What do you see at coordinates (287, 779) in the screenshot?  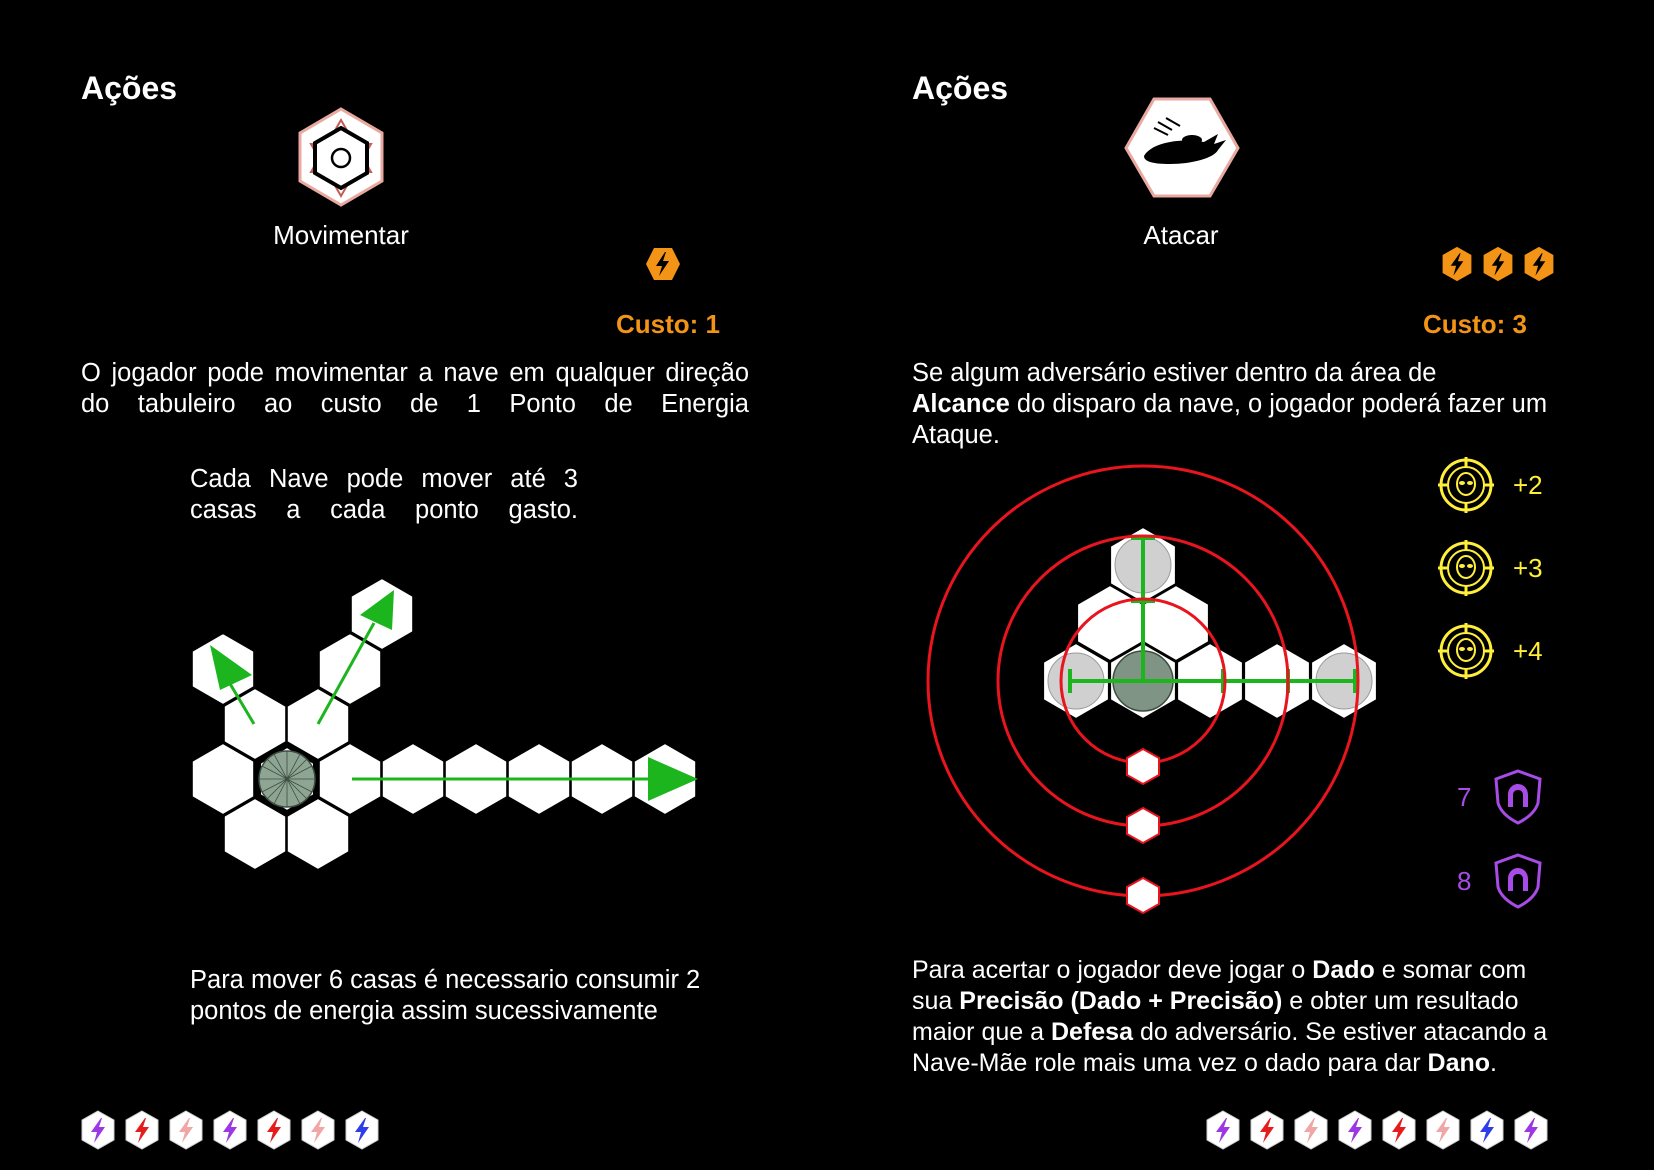 I see `ship-hex` at bounding box center [287, 779].